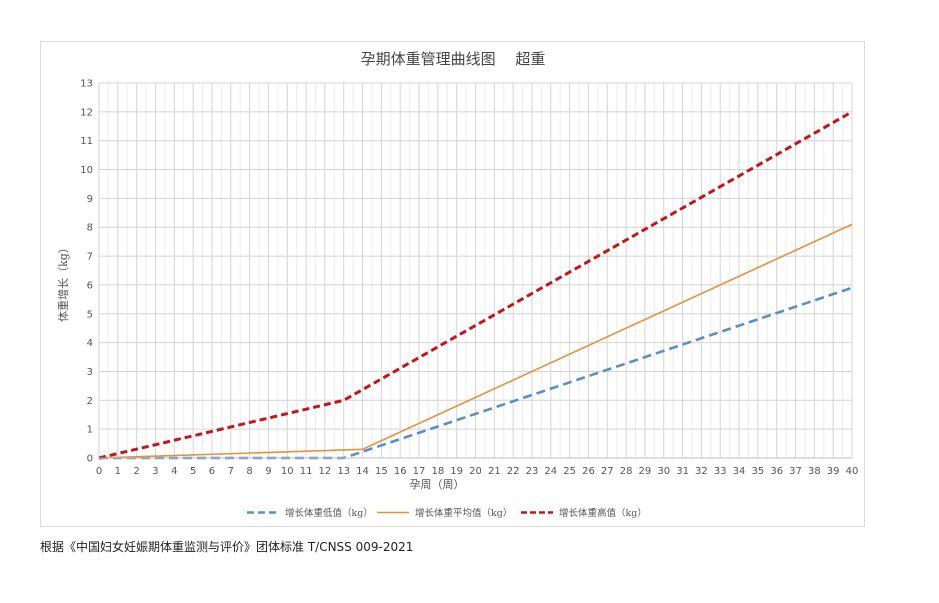 The height and width of the screenshot is (603, 939). Describe the element at coordinates (249, 471) in the screenshot. I see `x-tick-label: 8` at that location.